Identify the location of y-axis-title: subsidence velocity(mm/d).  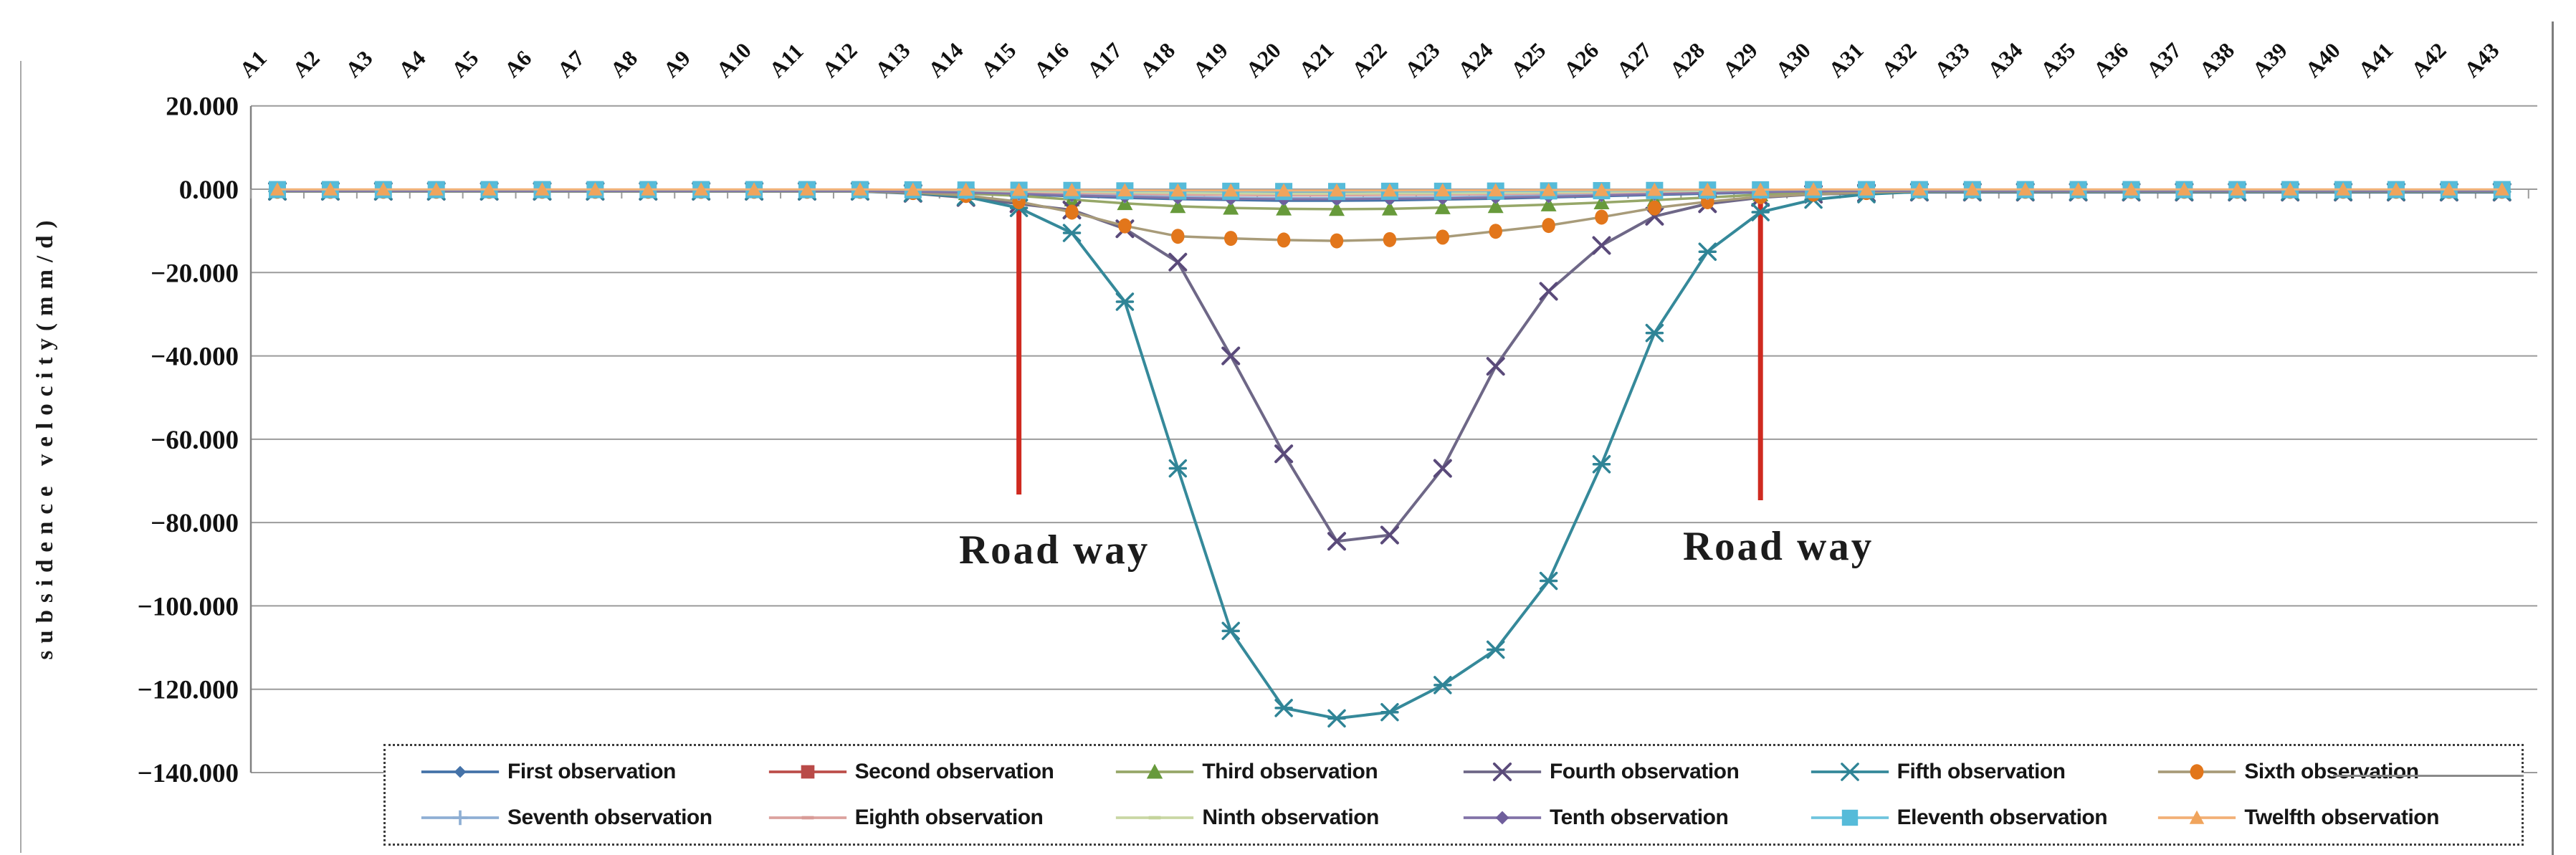
(45, 437).